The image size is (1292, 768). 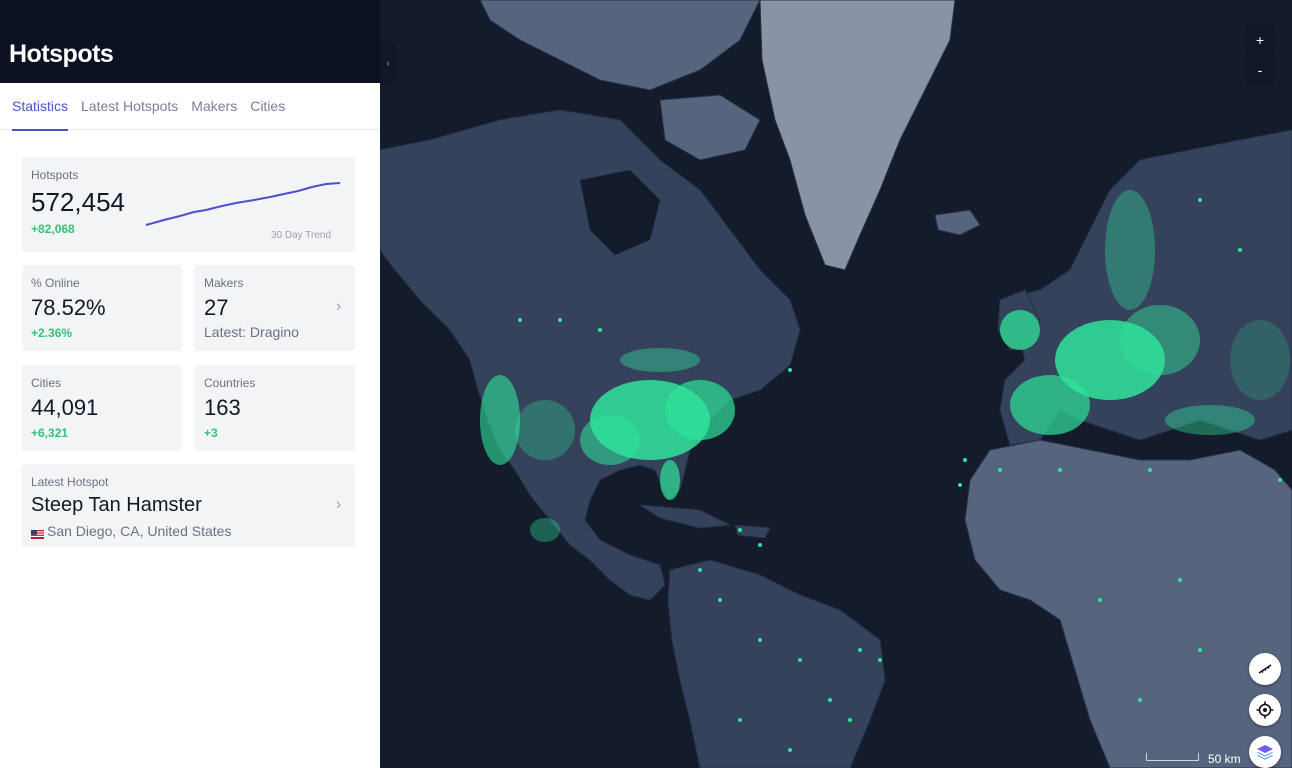 What do you see at coordinates (116, 505) in the screenshot?
I see `latest-hotspot-name: Steep Tan Hamster` at bounding box center [116, 505].